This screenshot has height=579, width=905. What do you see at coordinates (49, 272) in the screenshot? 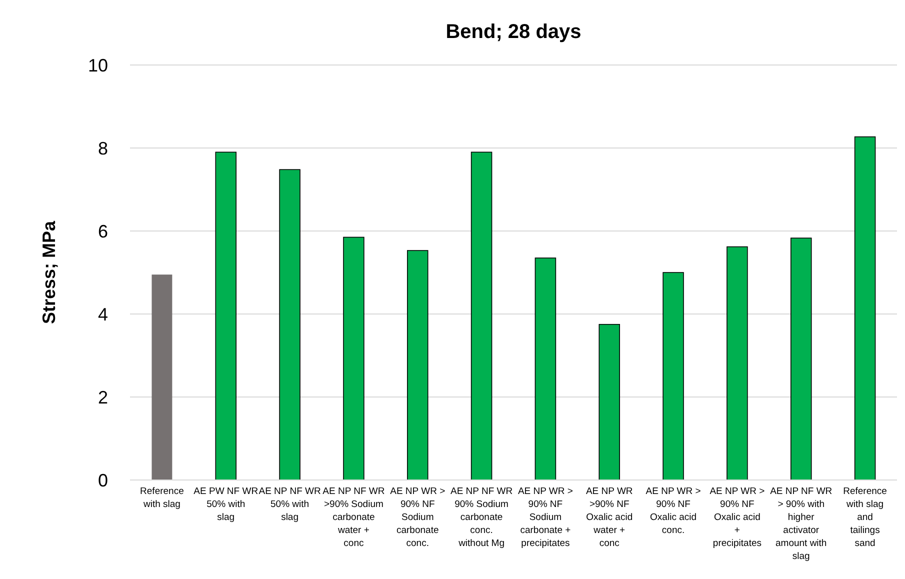
I see `y-axis-title: Stress; MPa` at bounding box center [49, 272].